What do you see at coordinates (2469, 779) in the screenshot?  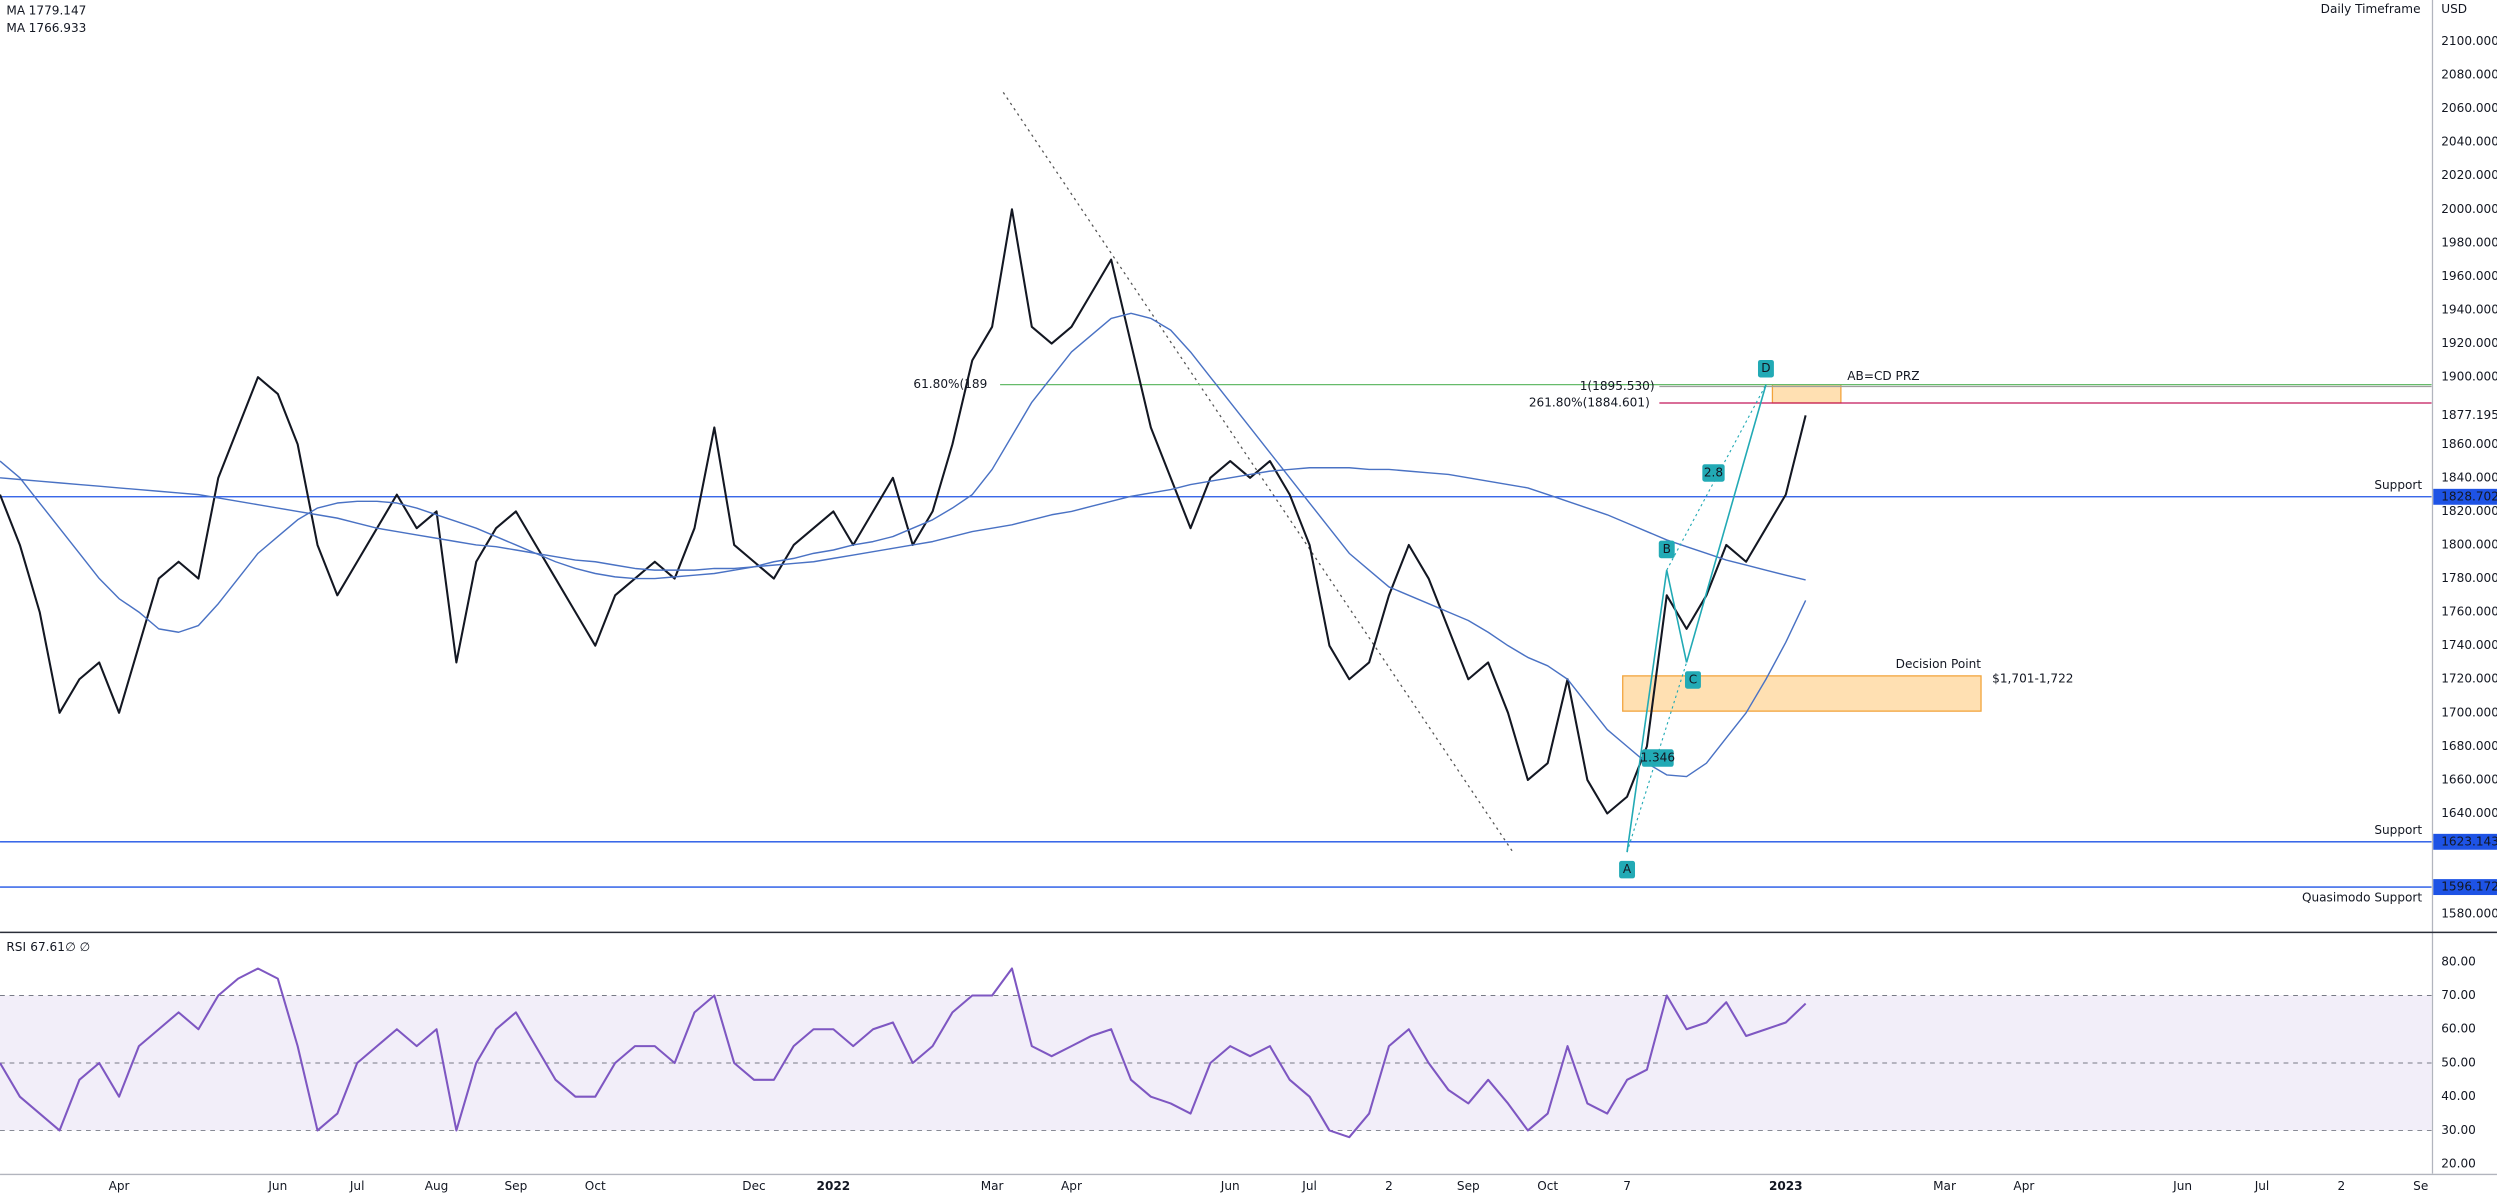 I see `y-tick-label: 1660.000` at bounding box center [2469, 779].